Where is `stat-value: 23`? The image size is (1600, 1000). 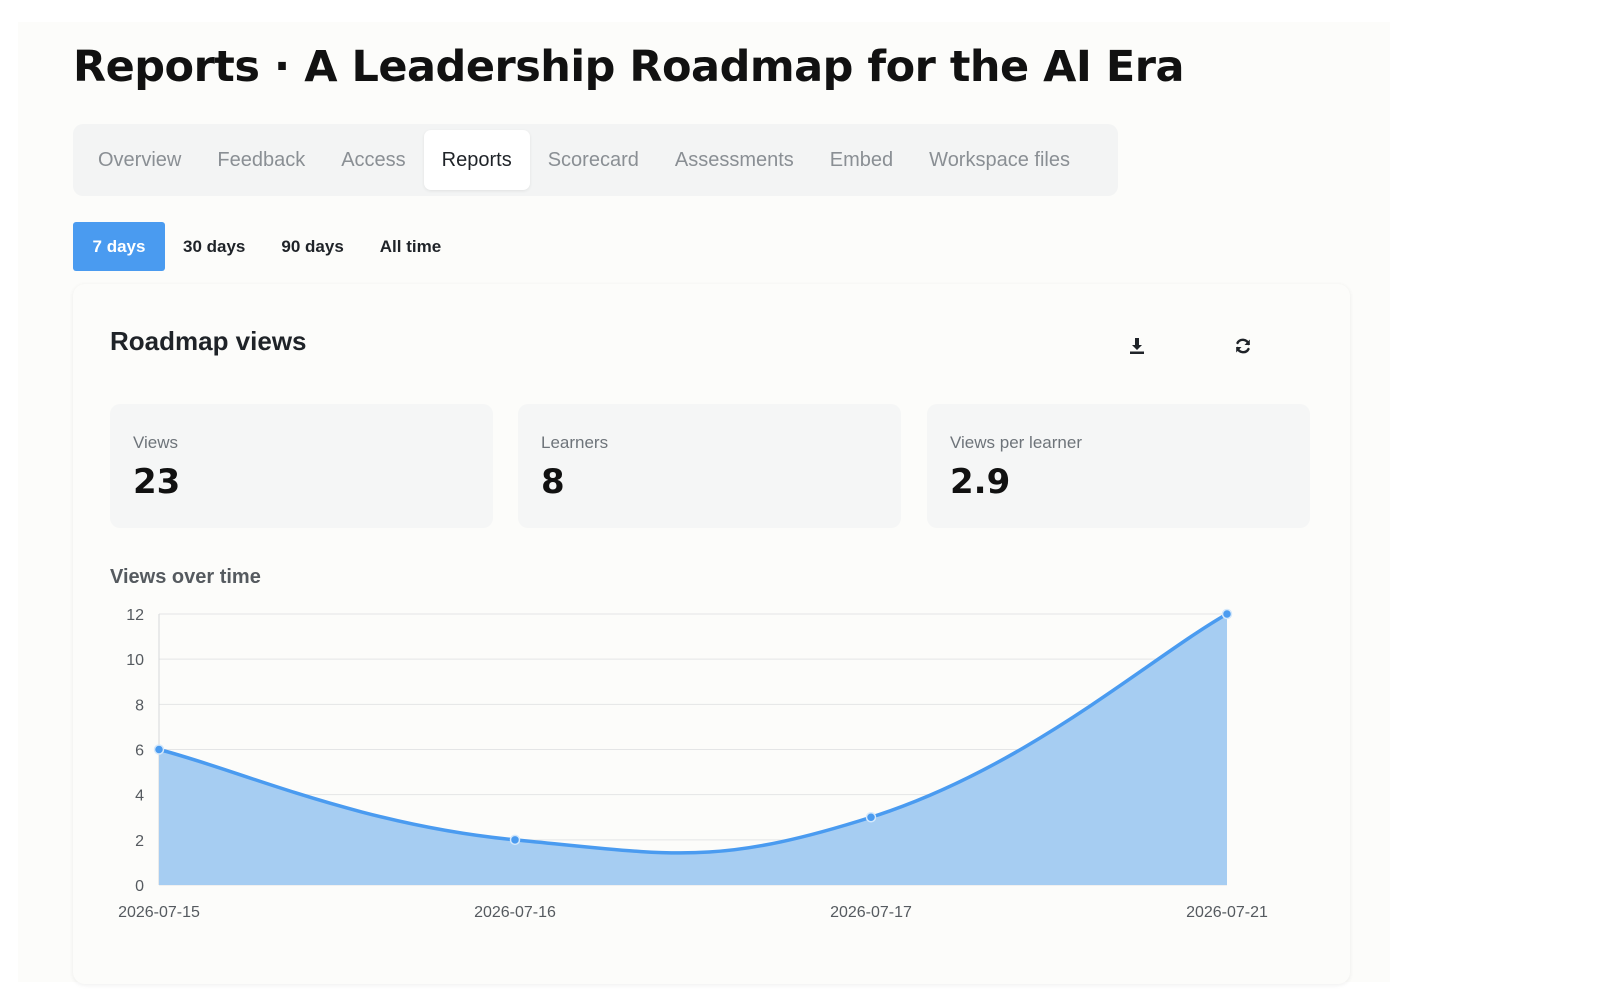 stat-value: 23 is located at coordinates (157, 482).